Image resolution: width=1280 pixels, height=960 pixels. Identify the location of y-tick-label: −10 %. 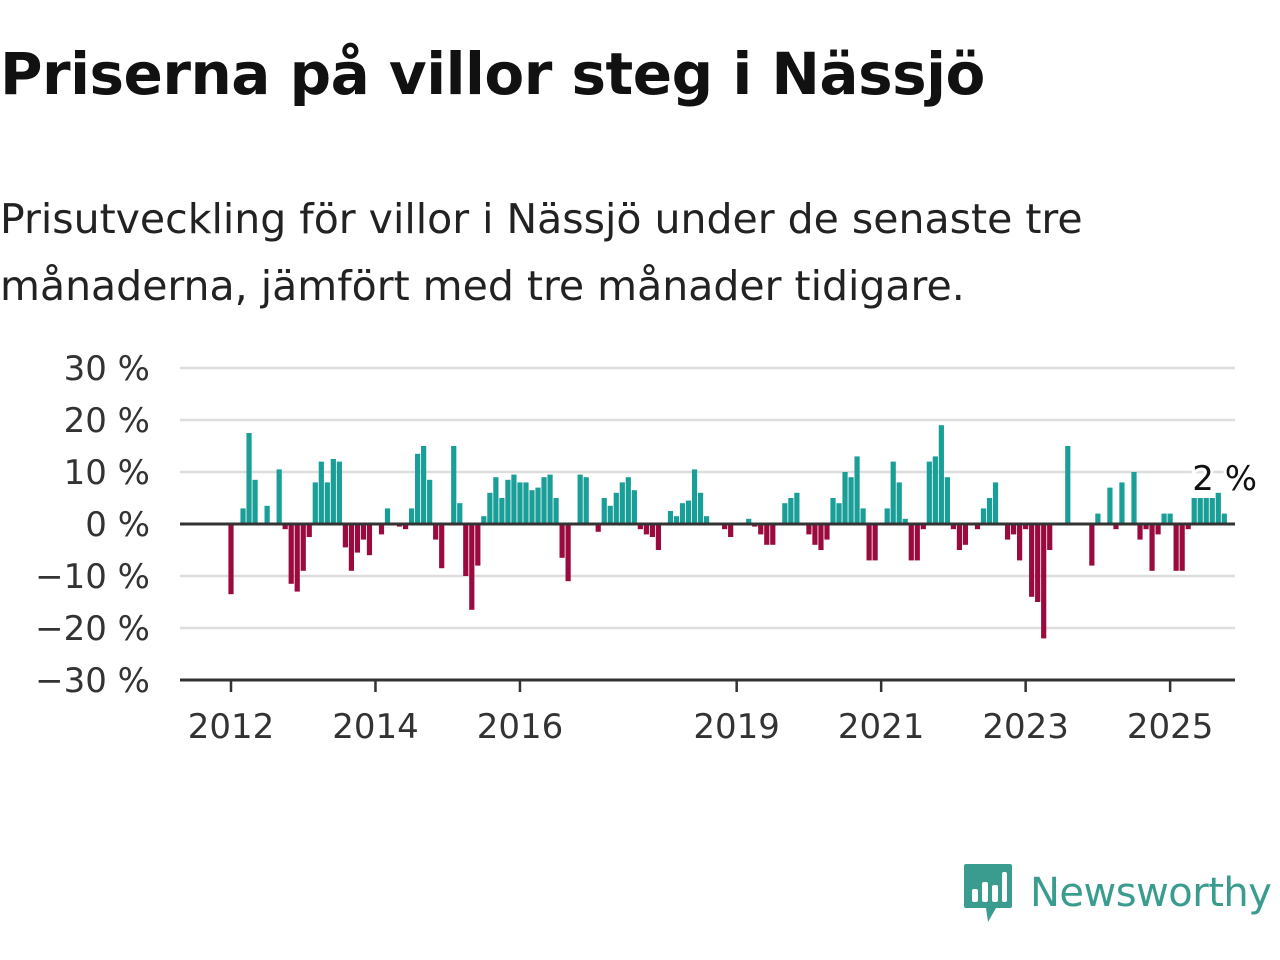
(92, 577).